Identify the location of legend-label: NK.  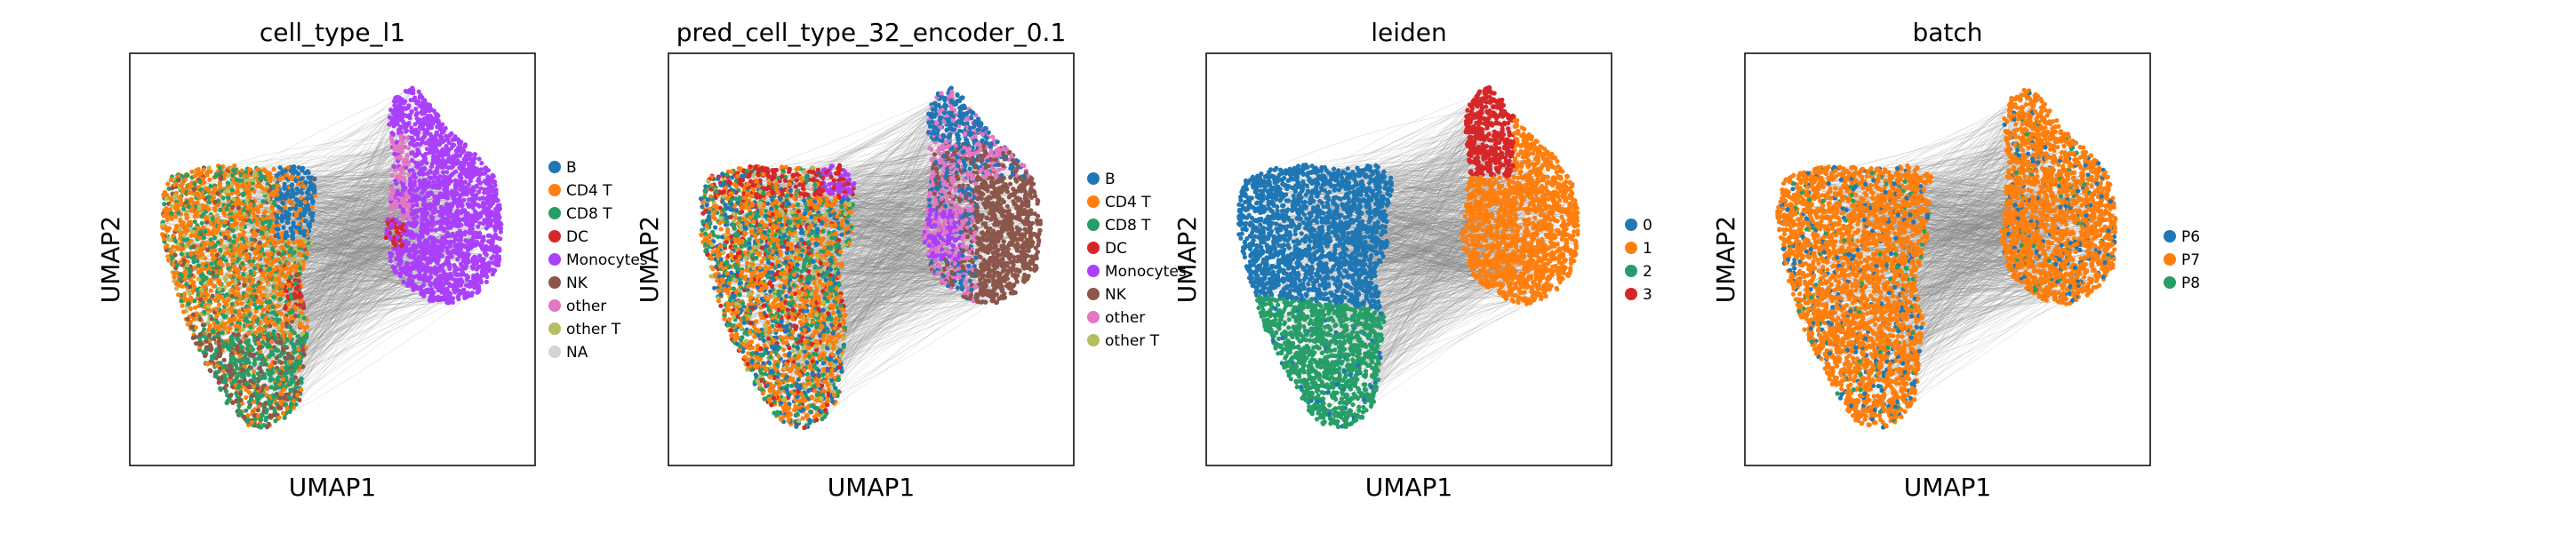
(577, 283).